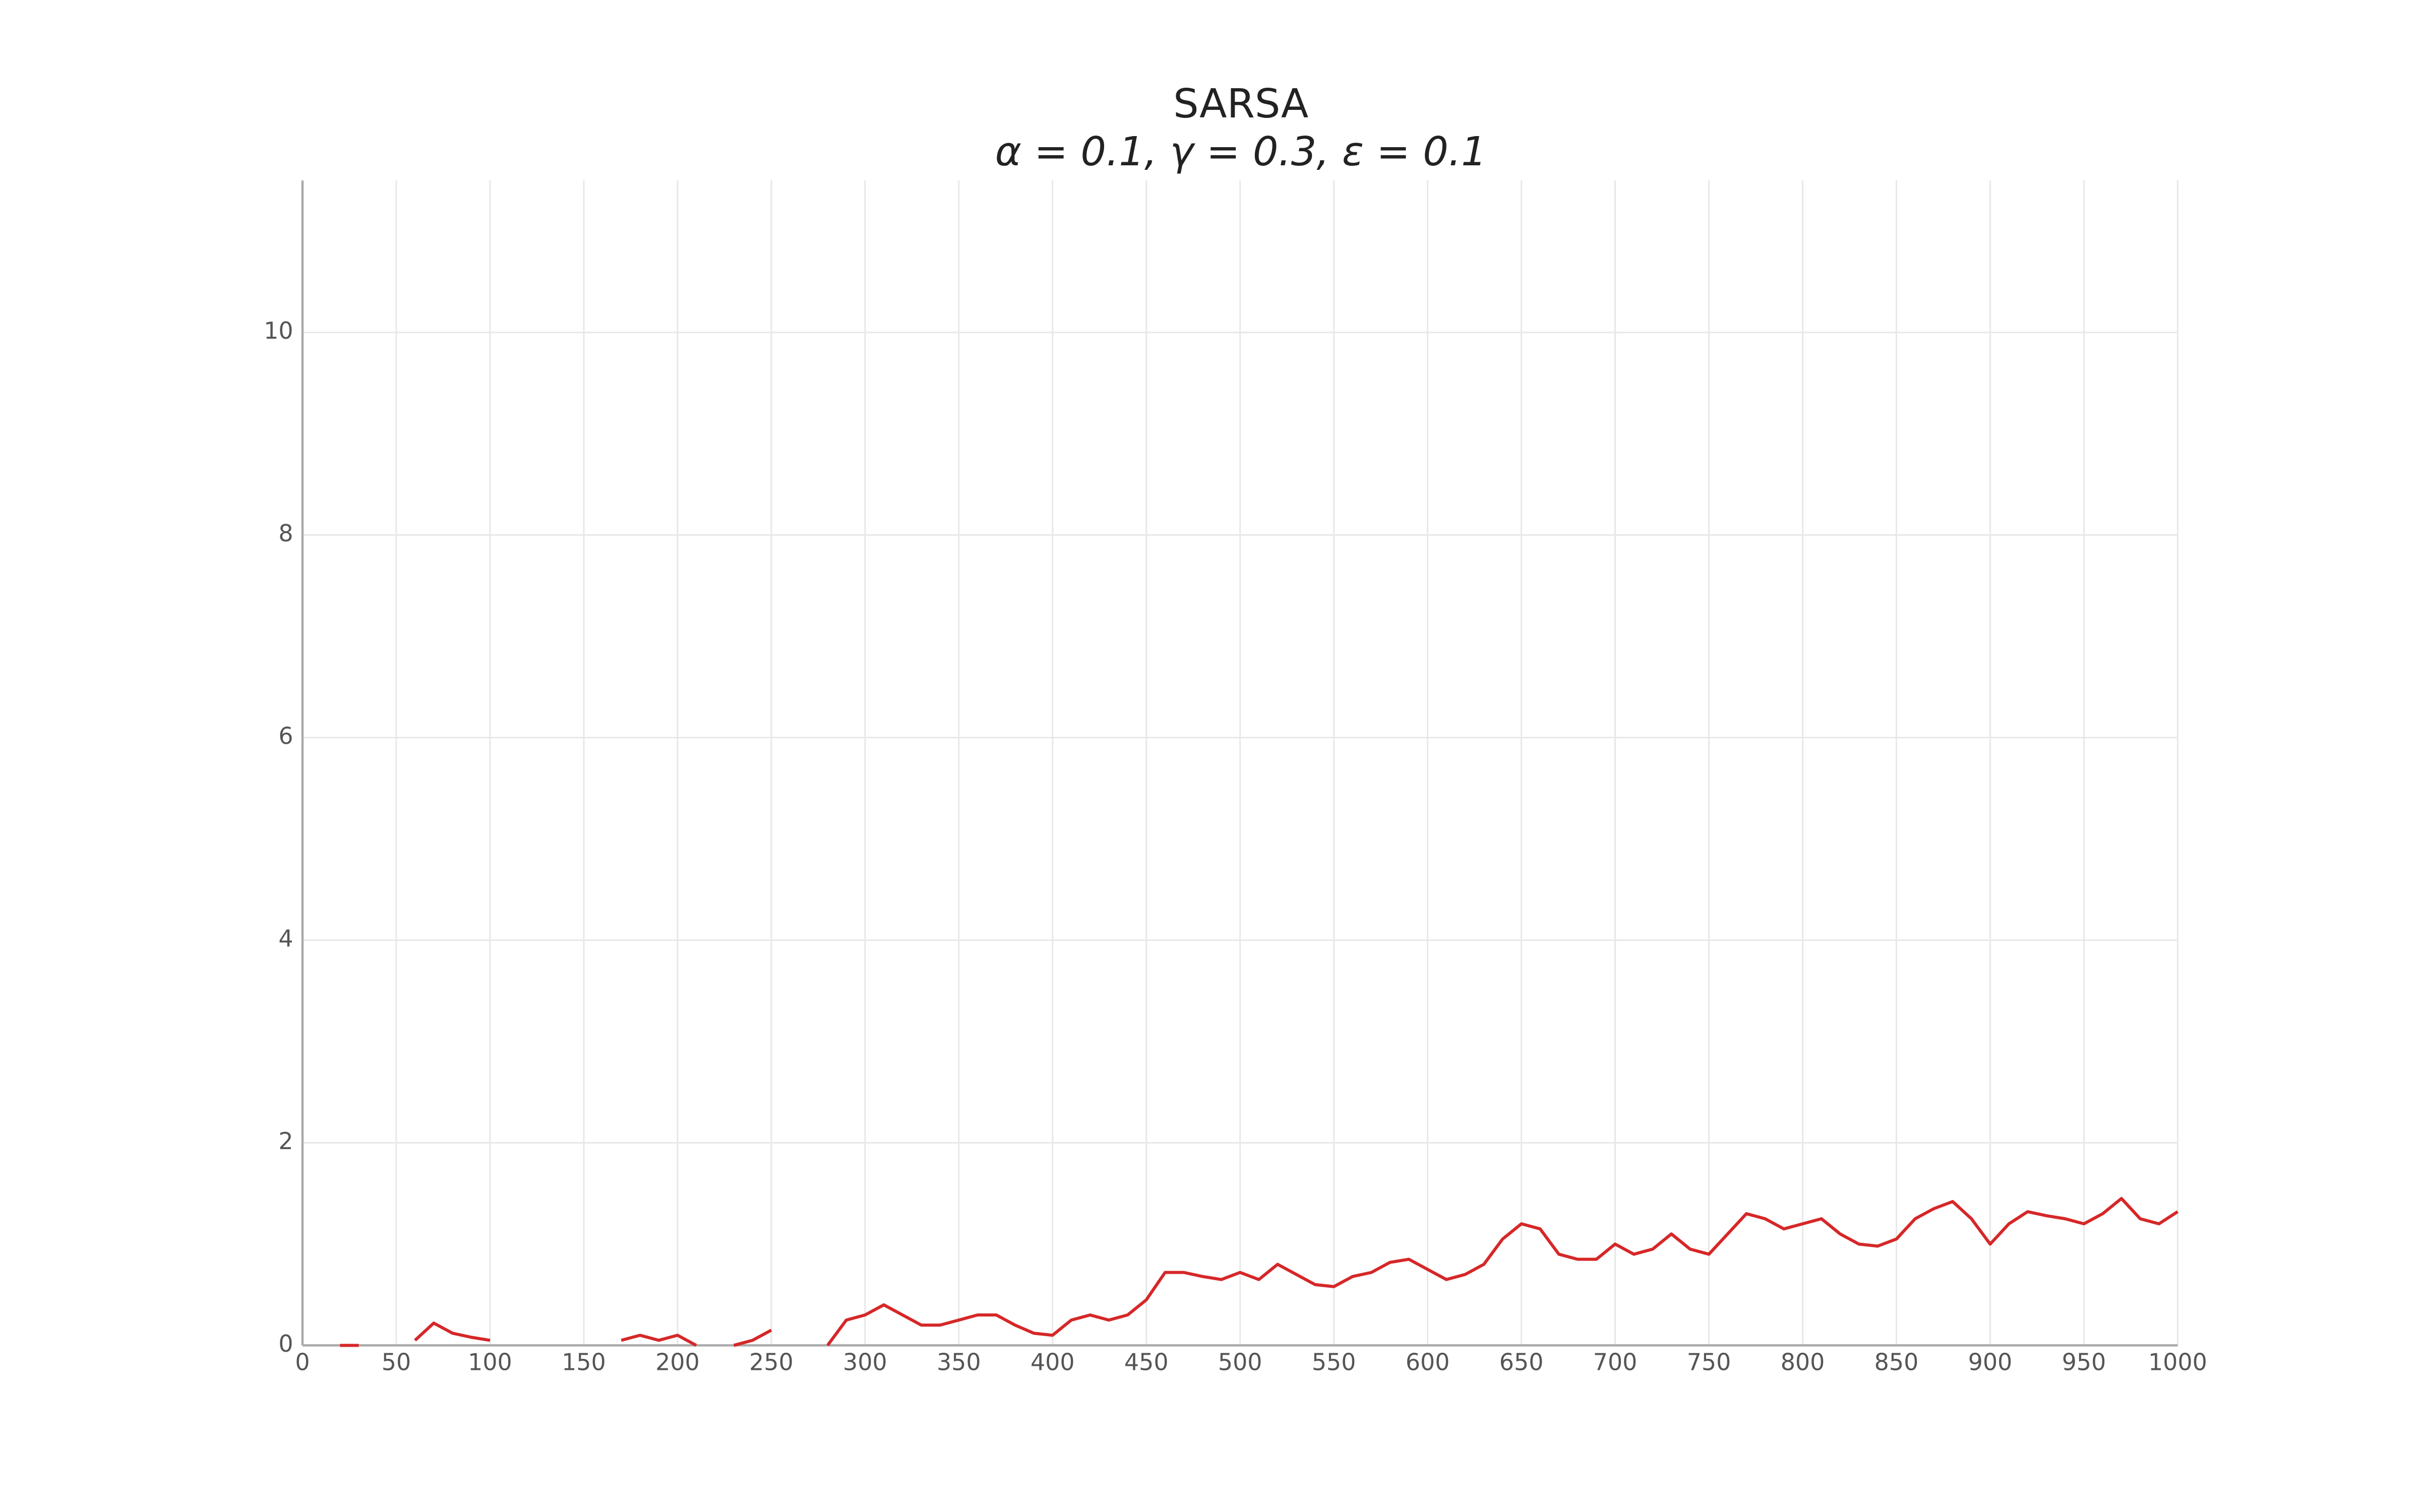 The width and height of the screenshot is (2420, 1512). I want to click on x-tick-label: 300, so click(865, 1362).